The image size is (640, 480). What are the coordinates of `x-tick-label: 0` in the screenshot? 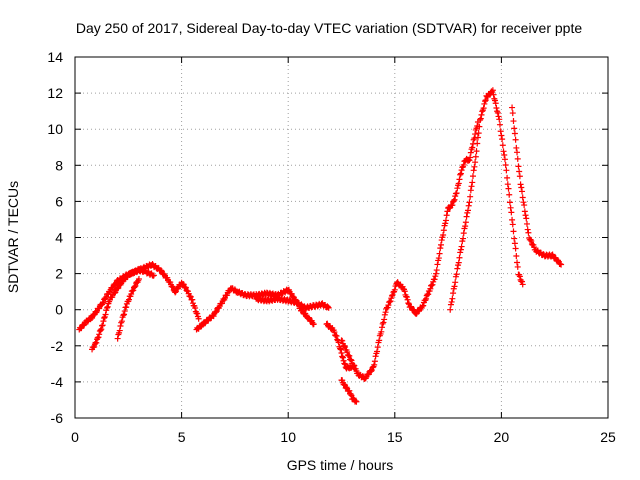 It's located at (75, 437).